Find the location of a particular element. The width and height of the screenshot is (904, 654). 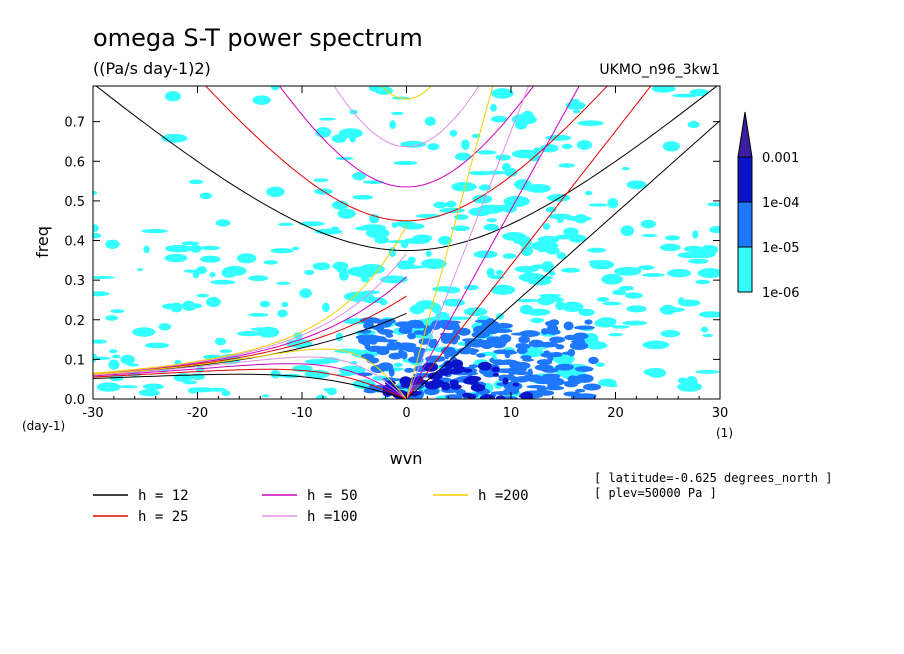

legend-label-h50: h = 50 is located at coordinates (332, 496).